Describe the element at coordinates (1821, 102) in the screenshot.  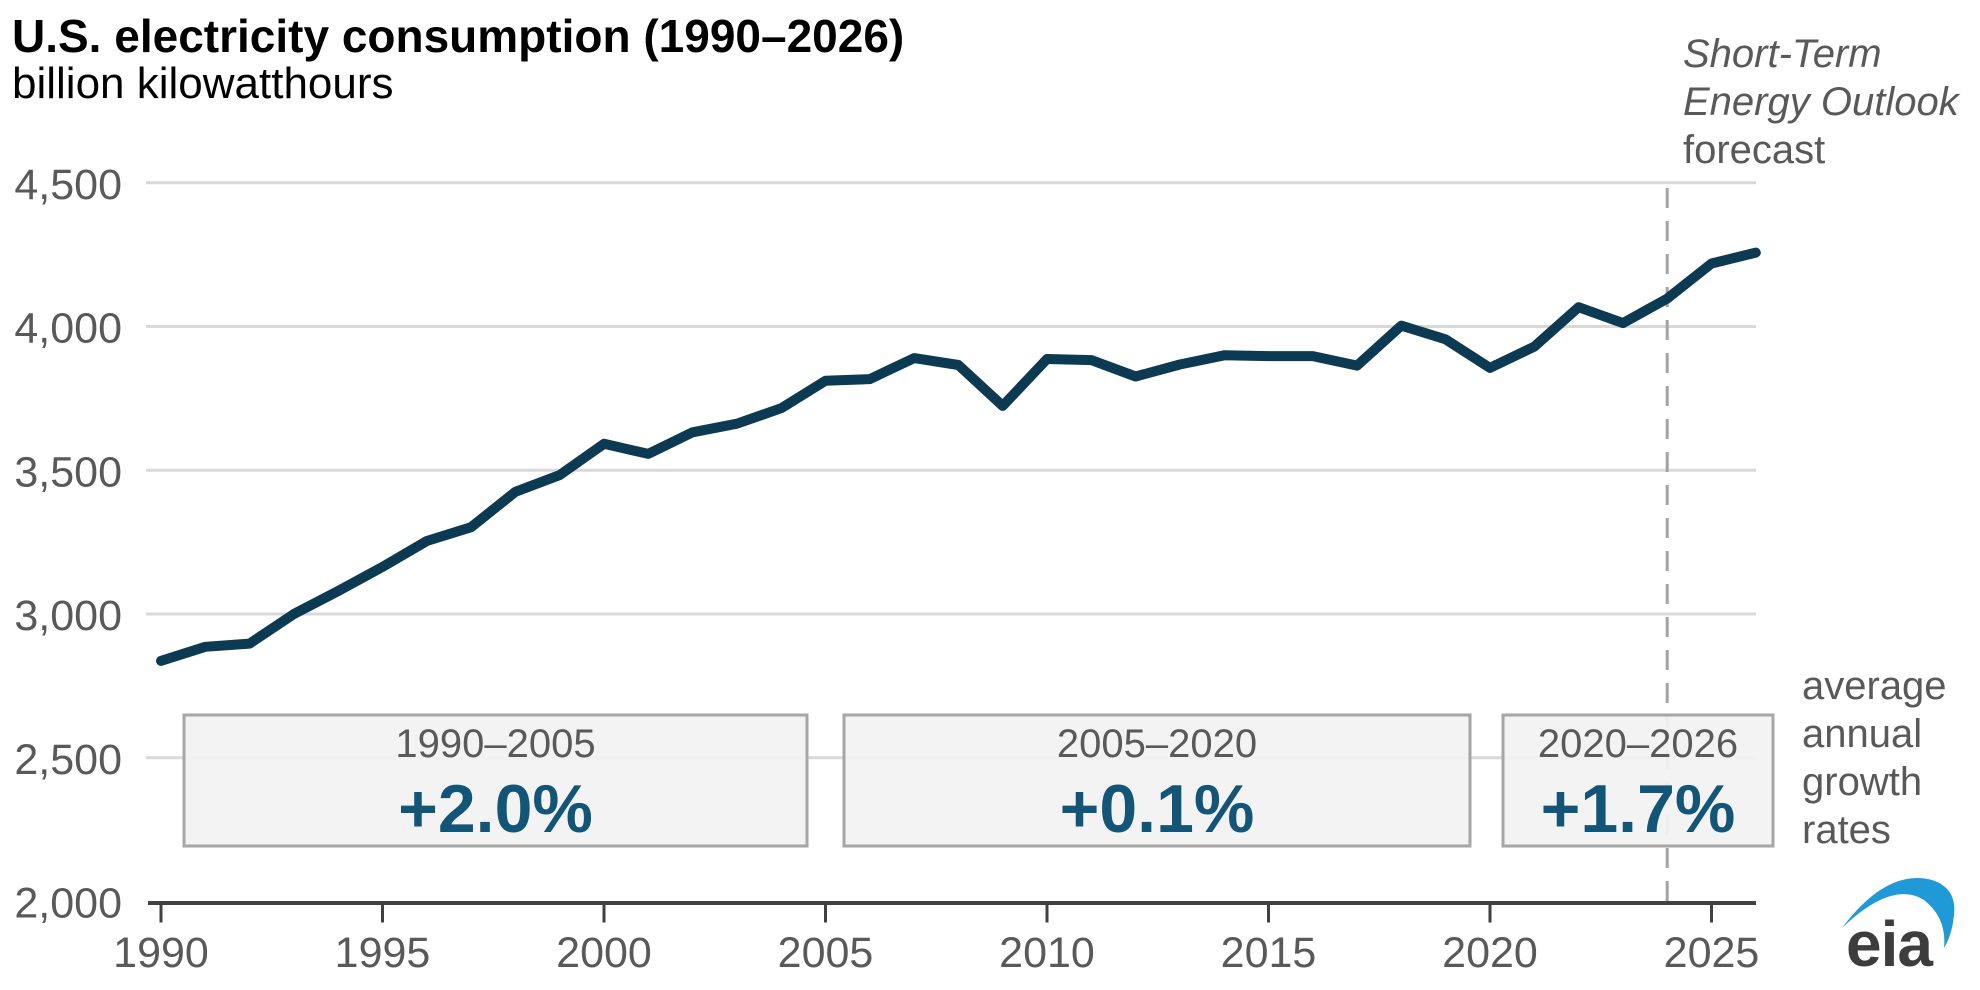
I see `forecast-annotation-line2: Energy Outlook` at that location.